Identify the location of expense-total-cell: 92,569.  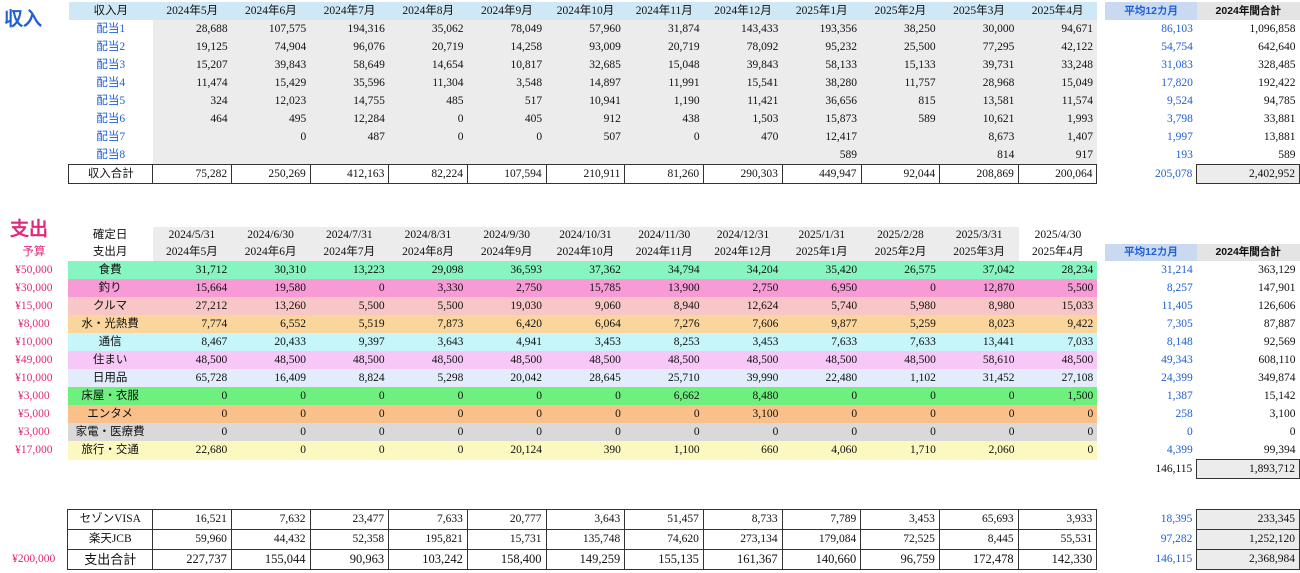
(1279, 342).